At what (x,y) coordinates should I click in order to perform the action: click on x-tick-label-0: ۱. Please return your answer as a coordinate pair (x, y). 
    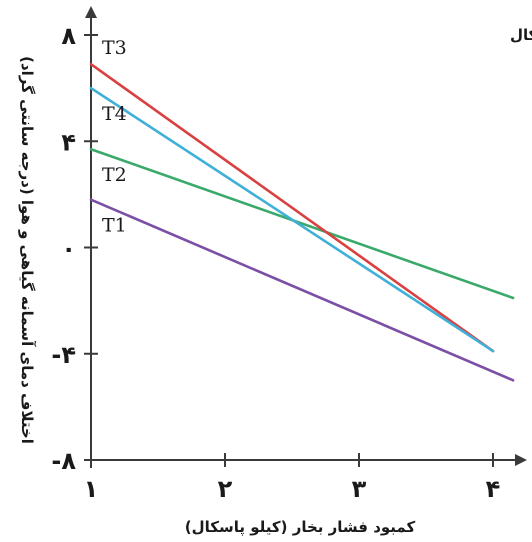
    Looking at the image, I should click on (91, 489).